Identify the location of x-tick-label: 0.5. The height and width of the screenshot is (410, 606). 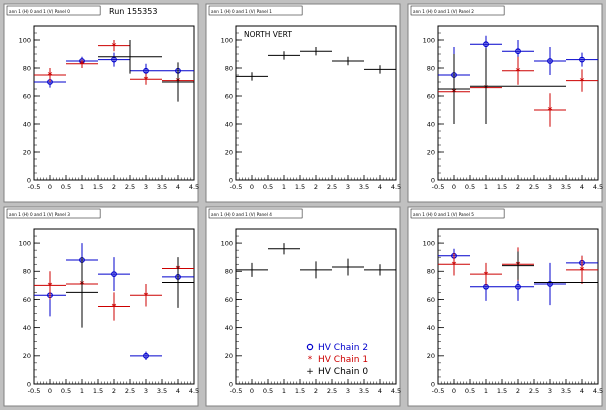
(66, 187).